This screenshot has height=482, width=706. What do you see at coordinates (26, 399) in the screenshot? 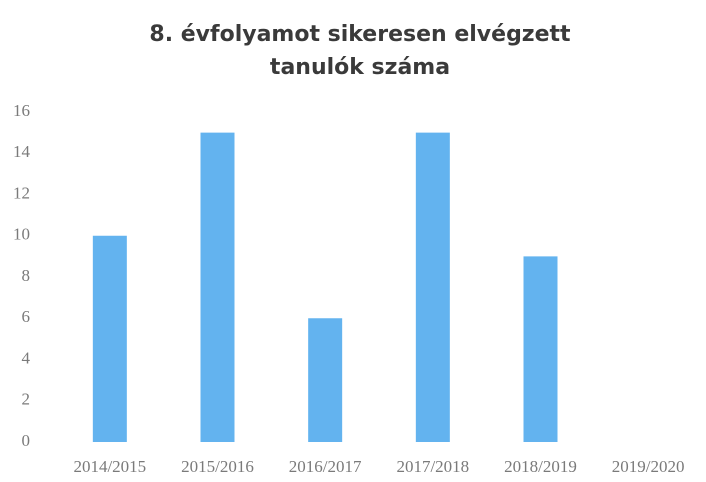
I see `y-tick-label: 2` at bounding box center [26, 399].